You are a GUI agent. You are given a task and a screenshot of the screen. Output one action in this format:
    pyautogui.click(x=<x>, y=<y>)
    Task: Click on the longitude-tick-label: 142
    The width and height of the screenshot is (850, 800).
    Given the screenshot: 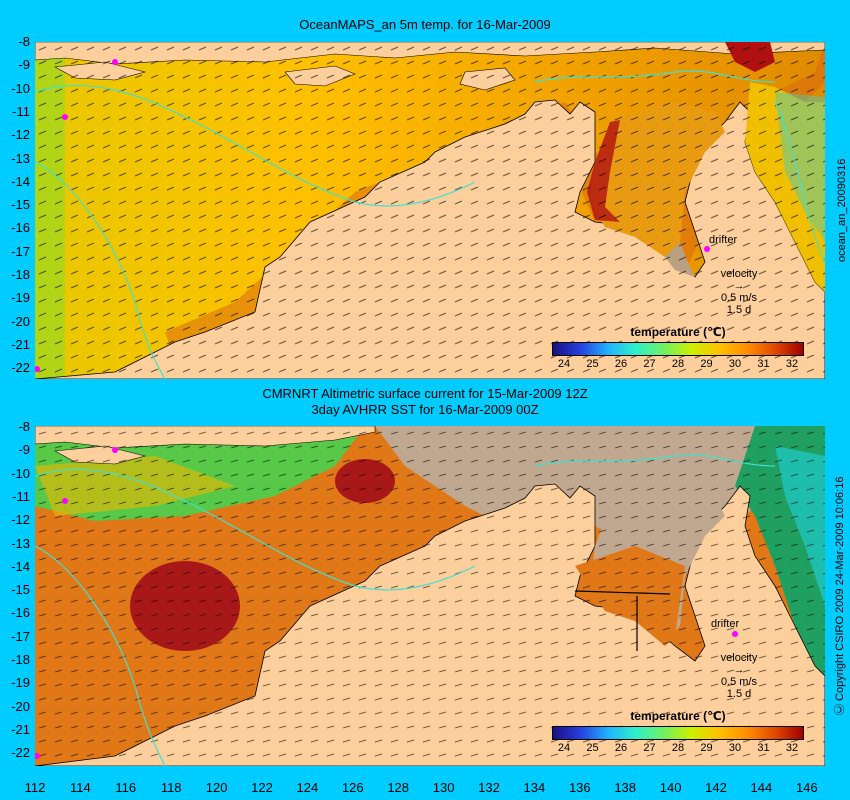 What is the action you would take?
    pyautogui.click(x=716, y=787)
    